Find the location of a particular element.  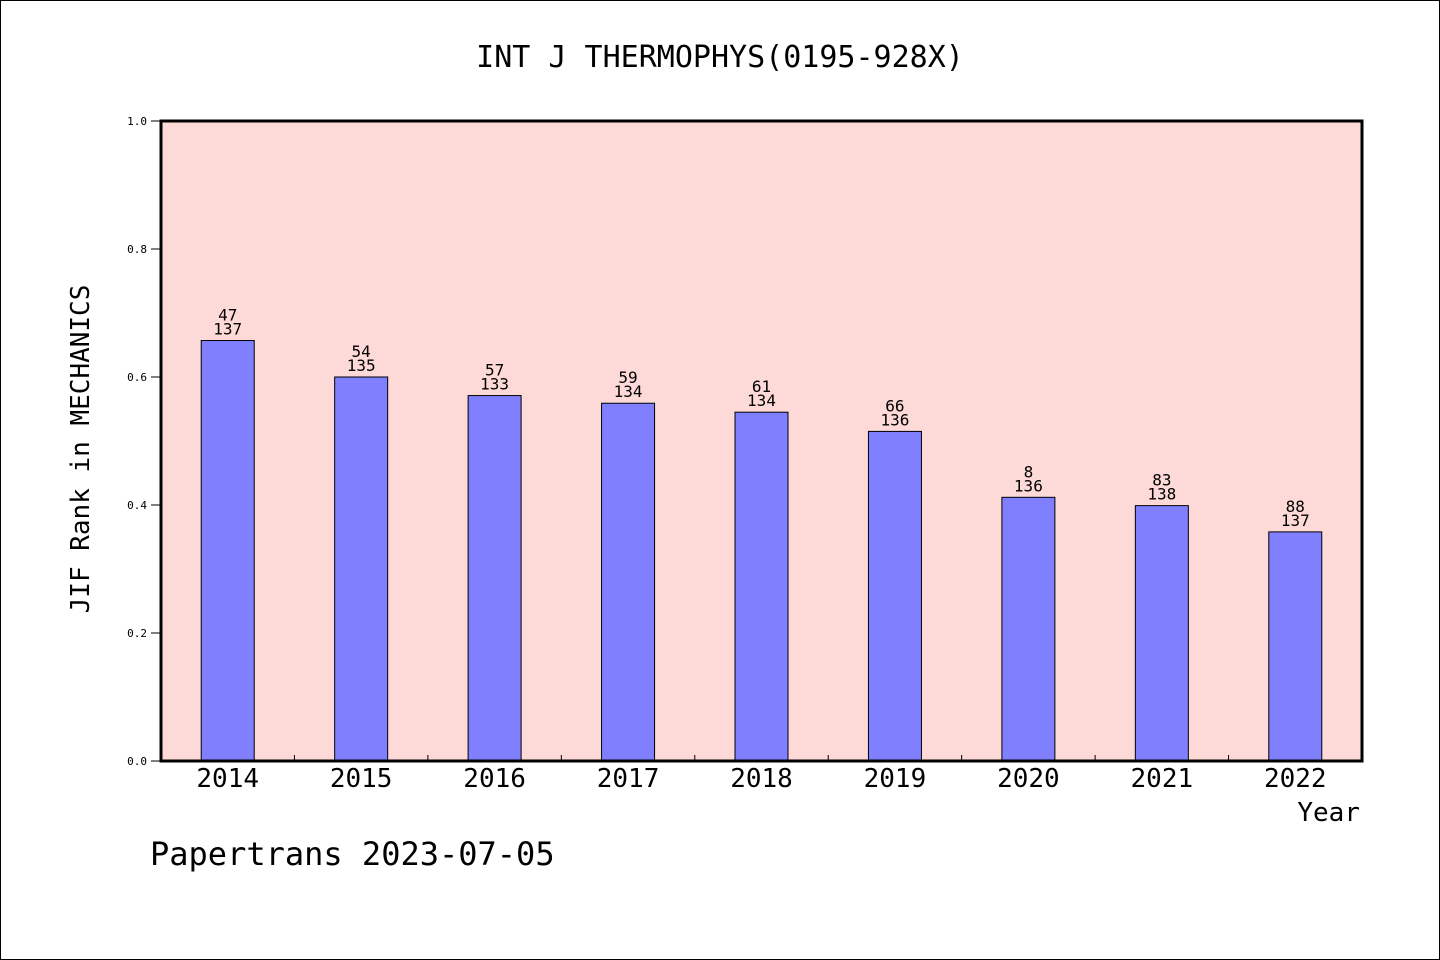

x-tick-label: 2018 is located at coordinates (761, 779).